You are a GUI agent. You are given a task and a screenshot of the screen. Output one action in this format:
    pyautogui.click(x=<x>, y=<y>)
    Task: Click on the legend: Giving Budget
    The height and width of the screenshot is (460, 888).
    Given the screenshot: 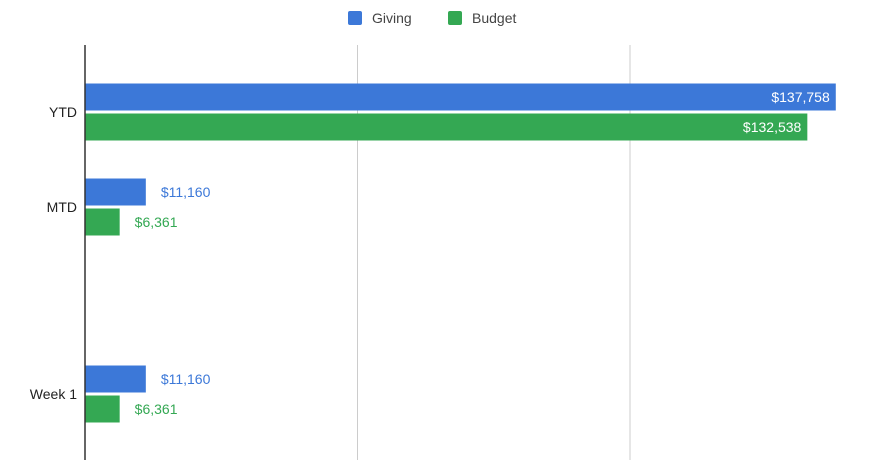 What is the action you would take?
    pyautogui.click(x=432, y=18)
    